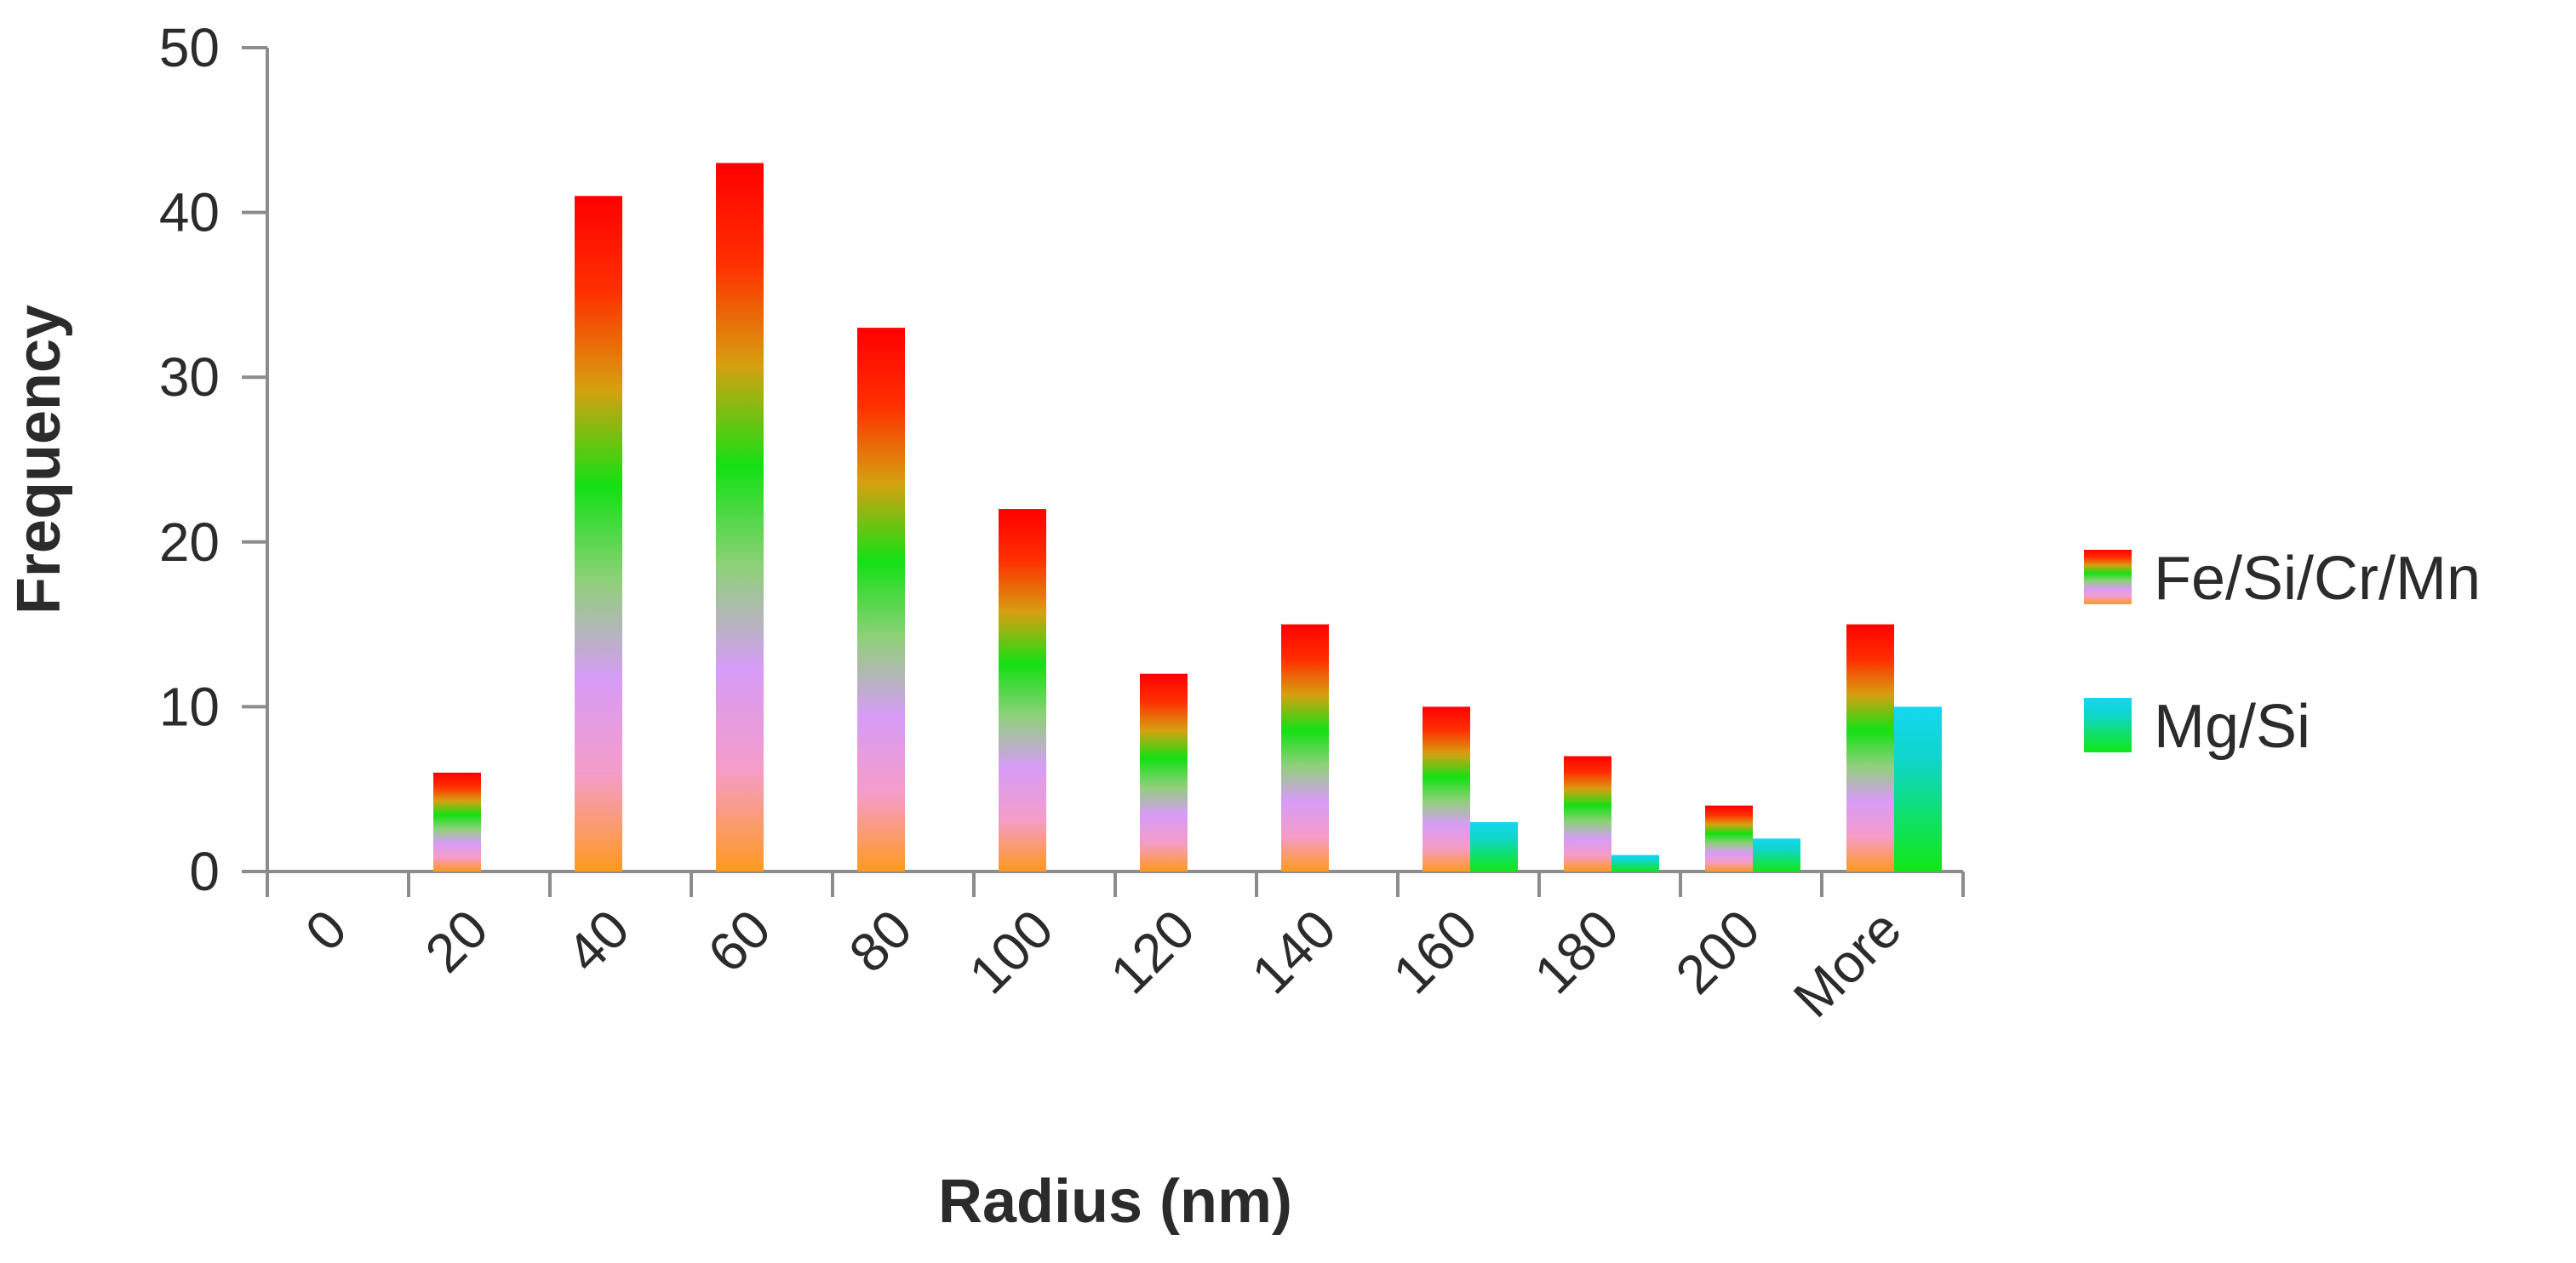  Describe the element at coordinates (739, 941) in the screenshot. I see `x-tick-label: 60` at that location.